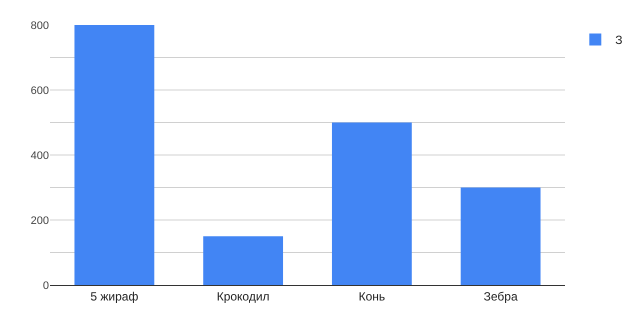  I want to click on x-tick-label: 5 жираф, so click(114, 296).